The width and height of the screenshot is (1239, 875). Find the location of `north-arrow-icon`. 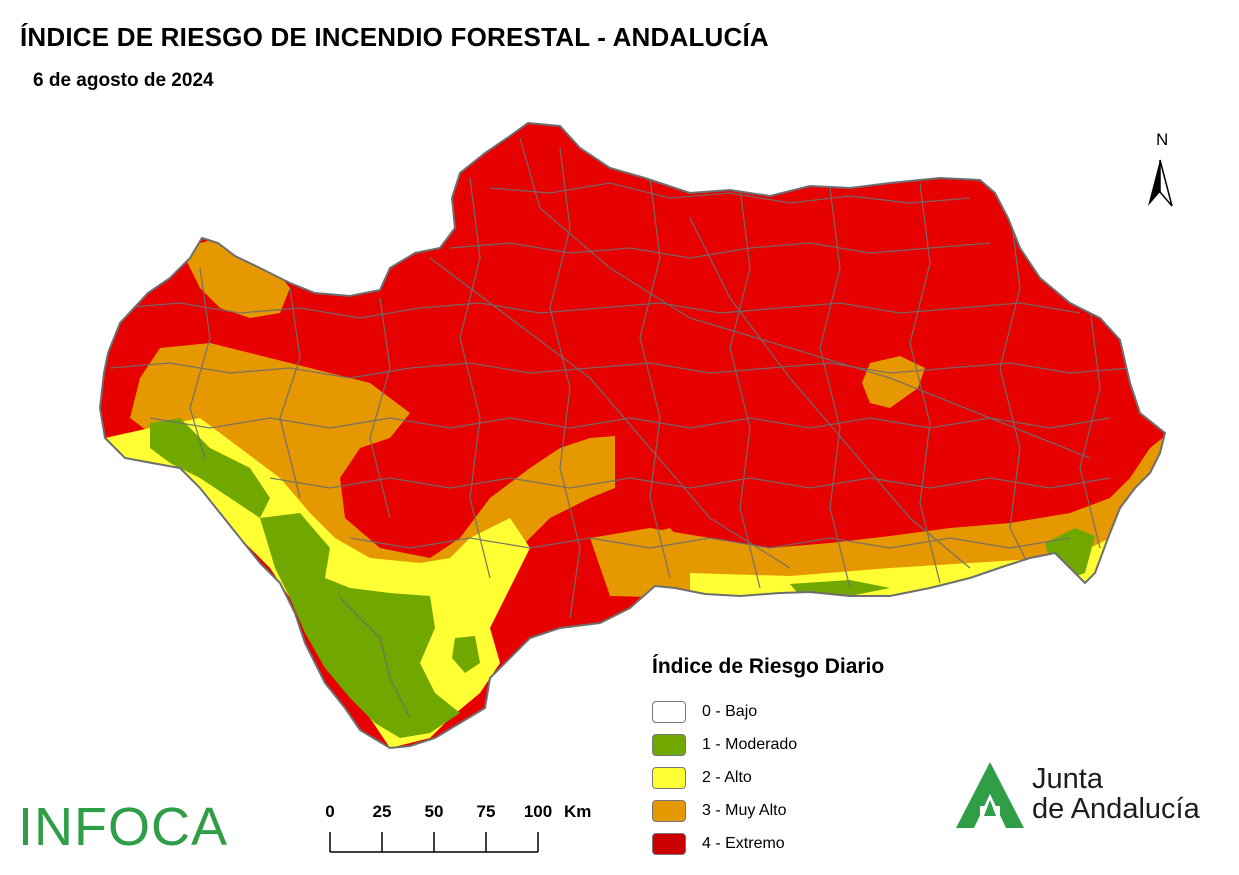

north-arrow-icon is located at coordinates (1160, 183).